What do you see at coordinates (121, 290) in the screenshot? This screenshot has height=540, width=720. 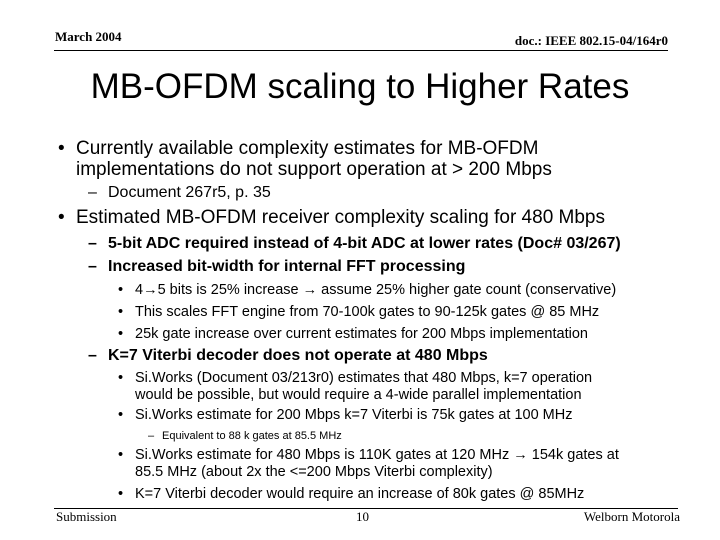 I see `fft-item-1-marker: •` at bounding box center [121, 290].